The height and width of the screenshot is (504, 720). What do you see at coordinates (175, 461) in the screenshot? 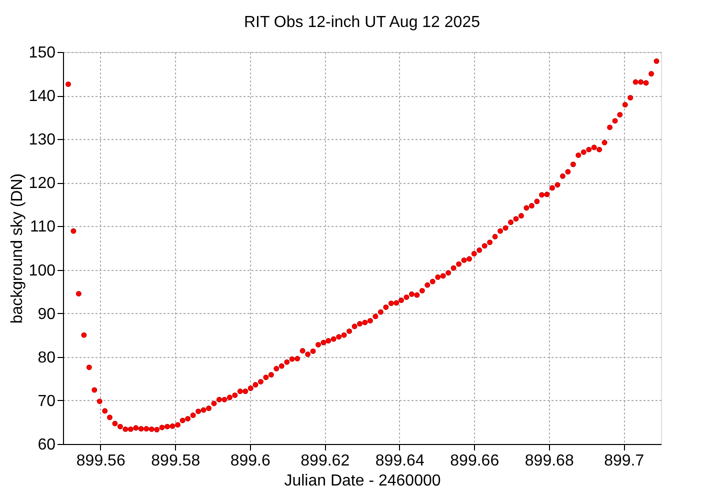
I see `x-tick-label: 899.58` at bounding box center [175, 461].